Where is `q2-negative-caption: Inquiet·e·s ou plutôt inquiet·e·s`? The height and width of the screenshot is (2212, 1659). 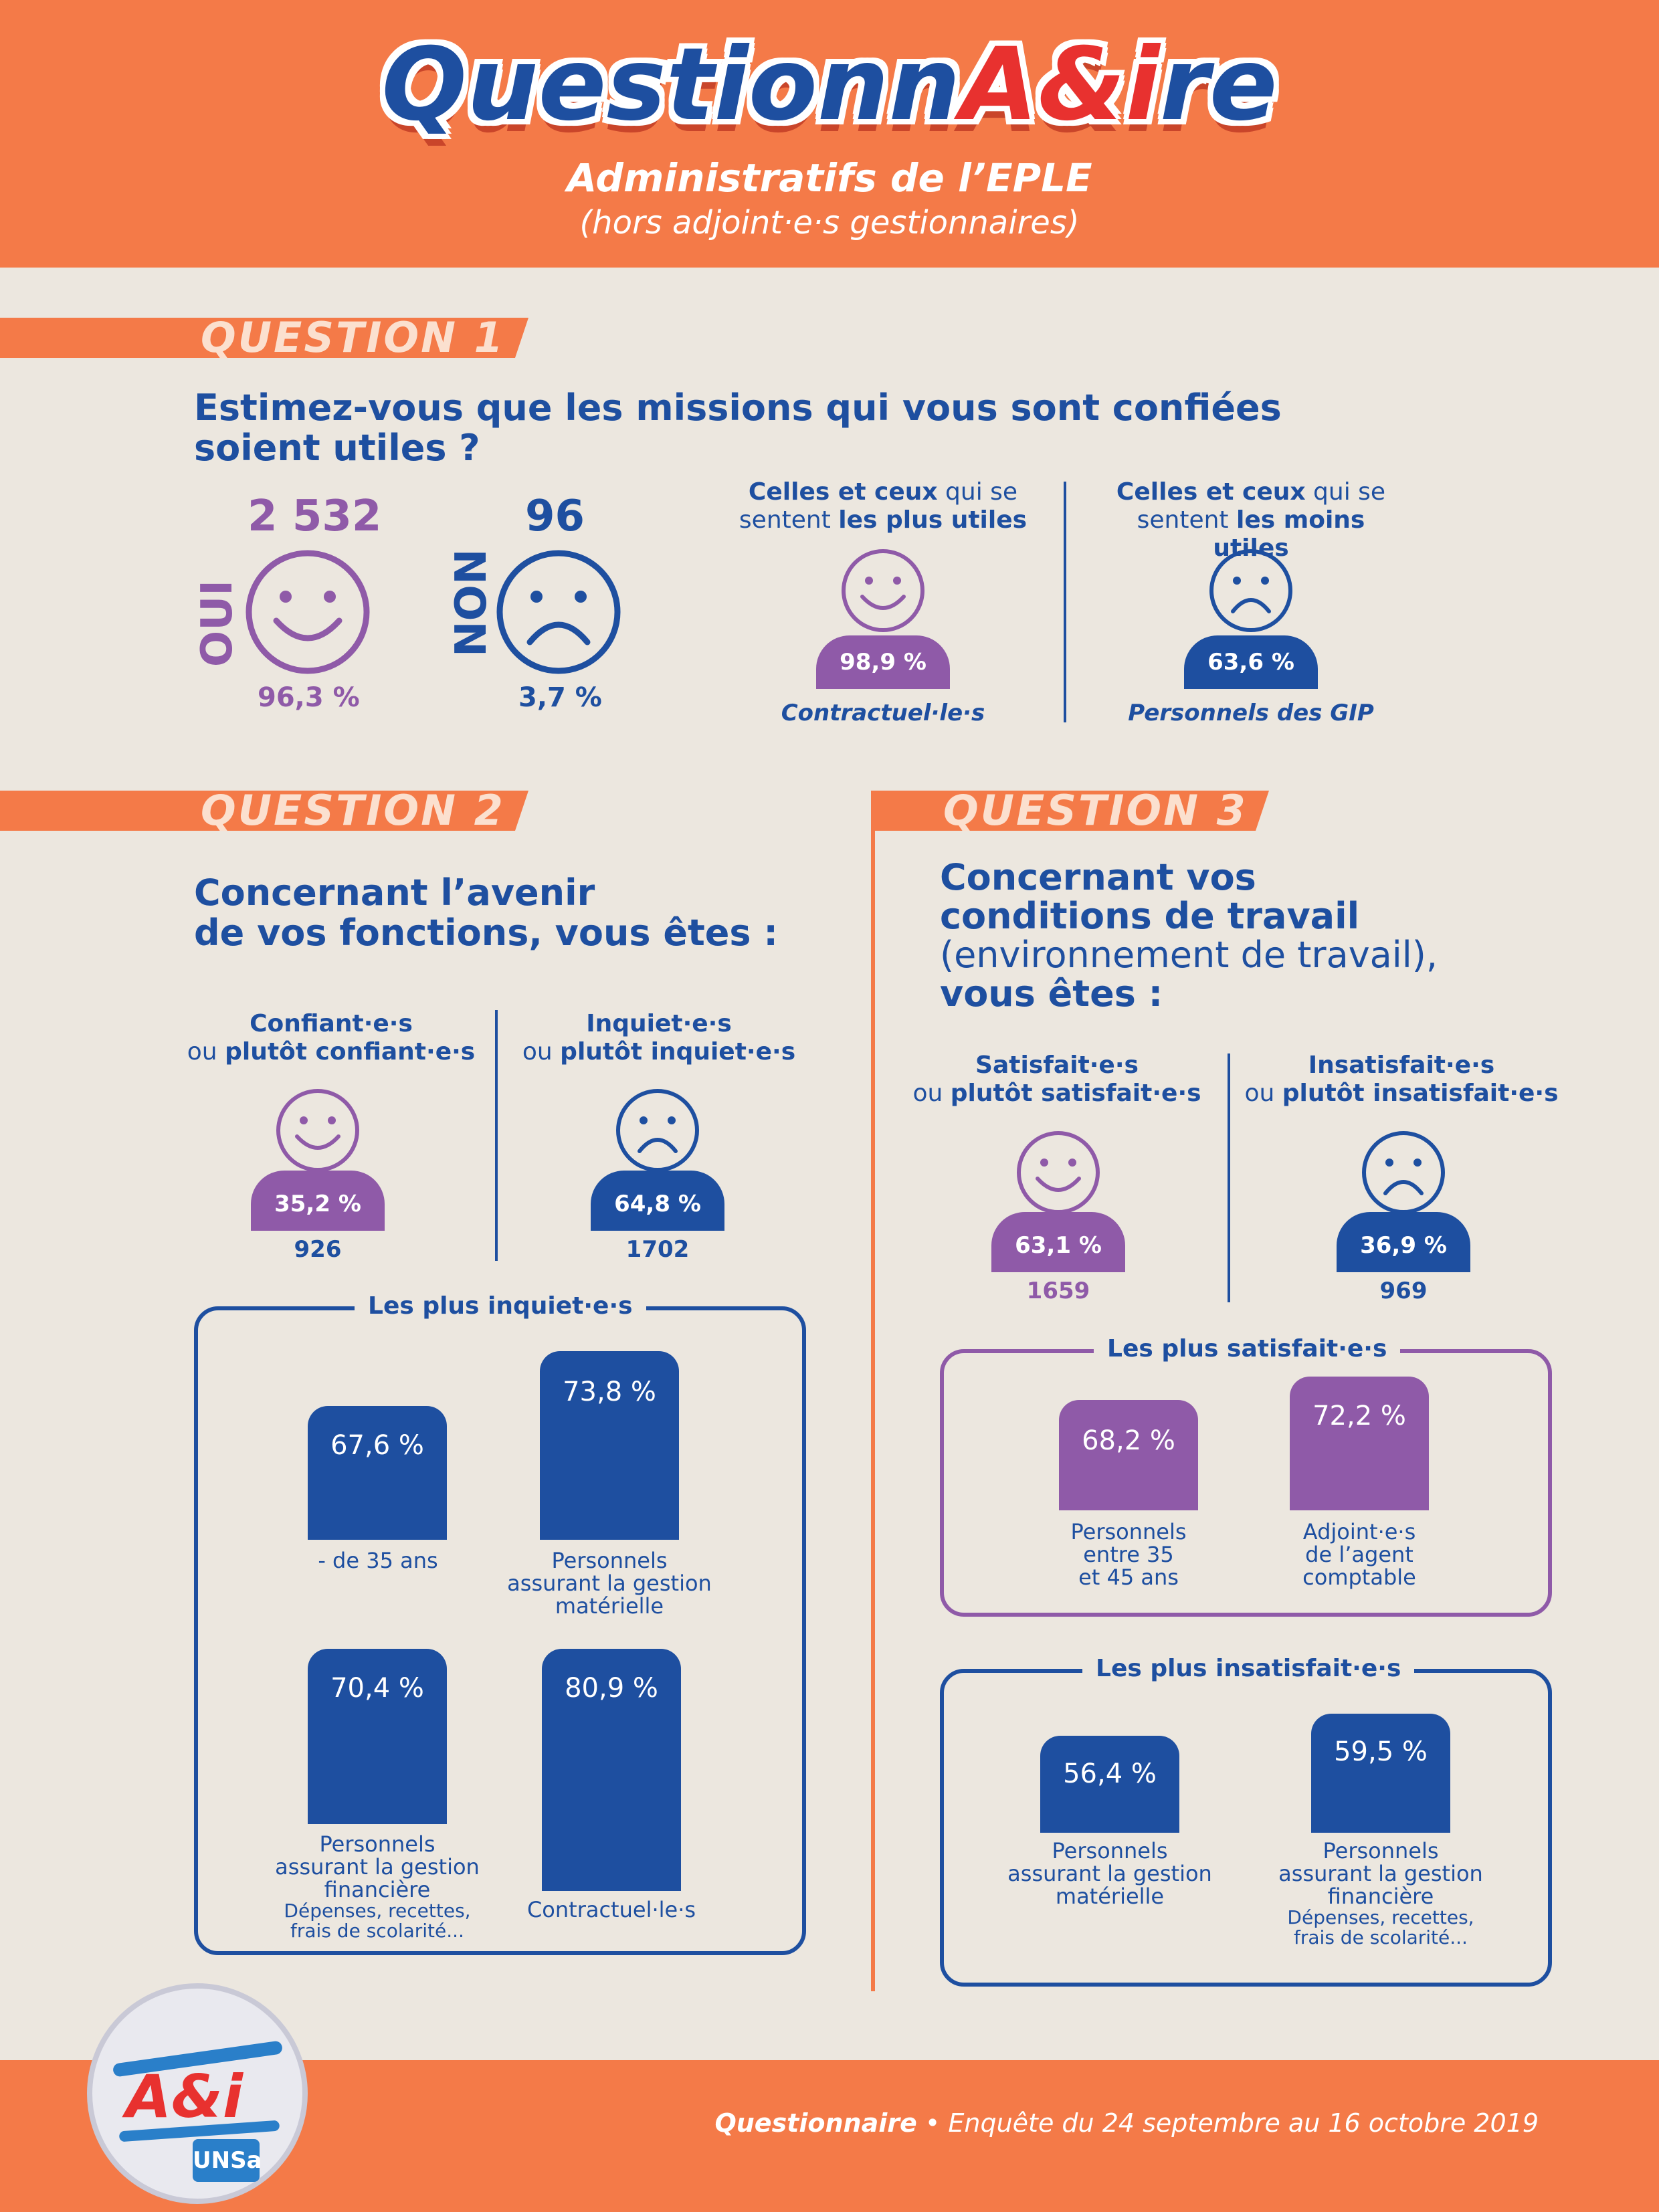
q2-negative-caption: Inquiet·e·s ou plutôt inquiet·e·s is located at coordinates (659, 1038).